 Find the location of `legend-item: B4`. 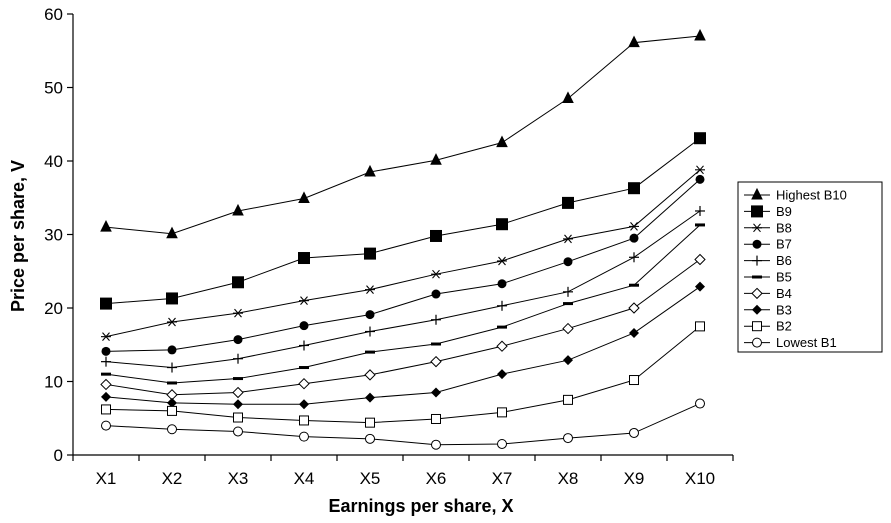

legend-item: B4 is located at coordinates (768, 293).